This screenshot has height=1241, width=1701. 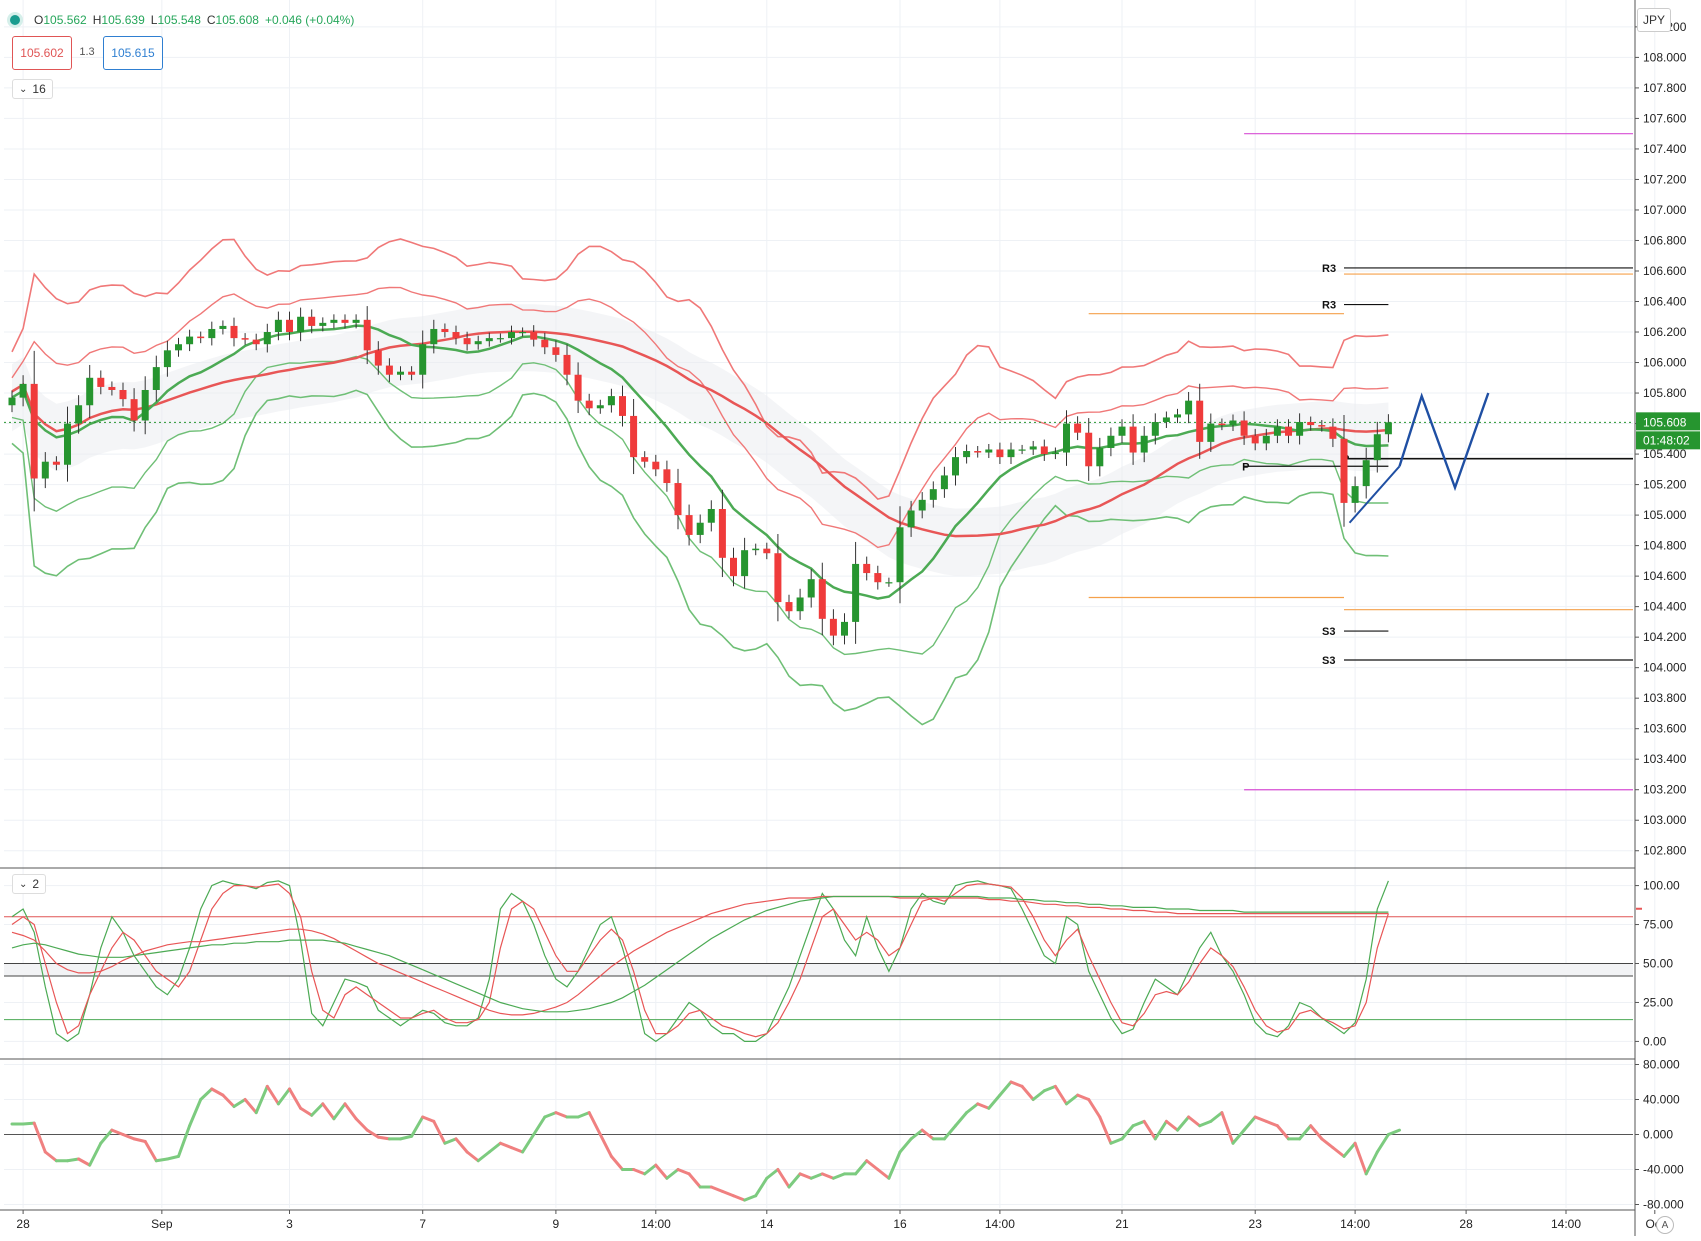 I want to click on chevron-down-icon: ⌄, so click(x=23, y=884).